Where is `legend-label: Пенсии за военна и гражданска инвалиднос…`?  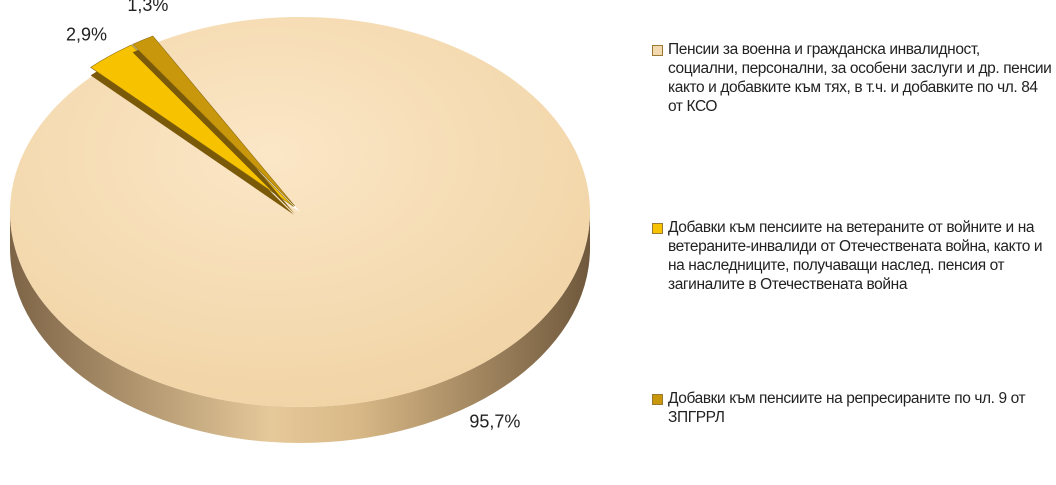 legend-label: Пенсии за военна и гражданска инвалиднос… is located at coordinates (860, 78).